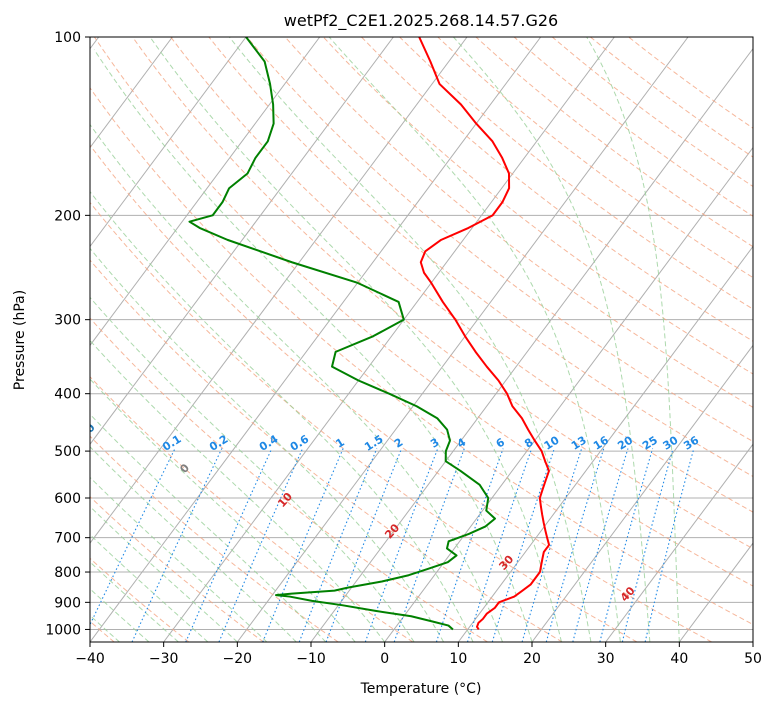  What do you see at coordinates (67, 216) in the screenshot?
I see `y-tick-label: 200` at bounding box center [67, 216].